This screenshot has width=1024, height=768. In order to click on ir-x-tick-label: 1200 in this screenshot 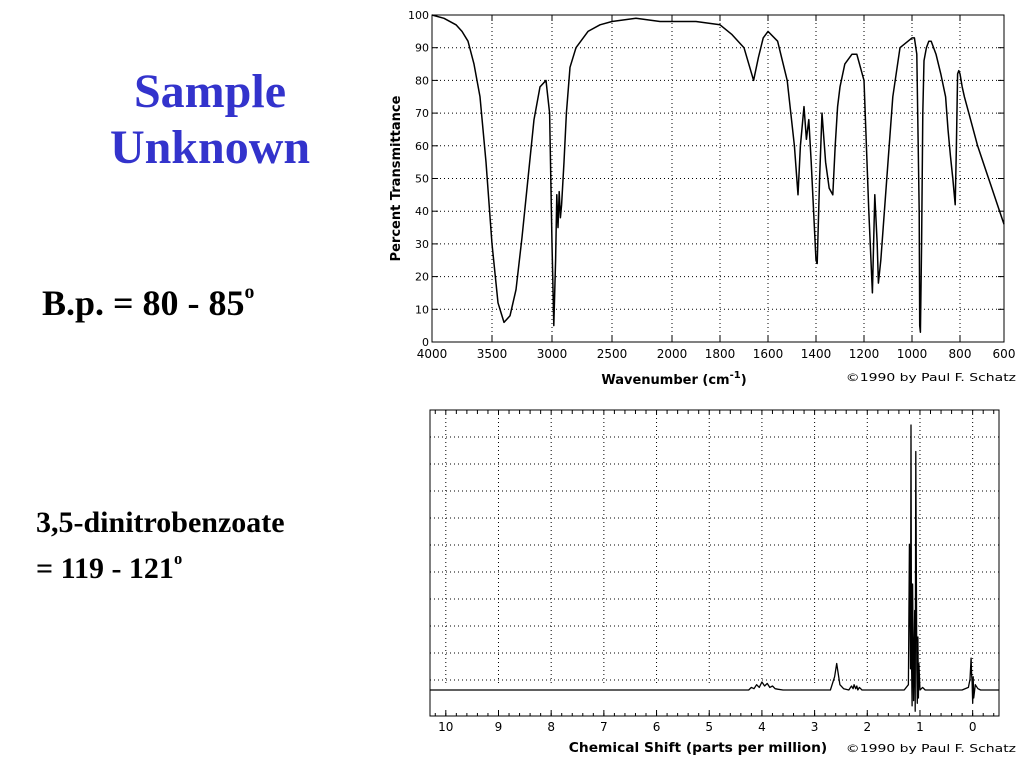, I will do `click(864, 354)`.